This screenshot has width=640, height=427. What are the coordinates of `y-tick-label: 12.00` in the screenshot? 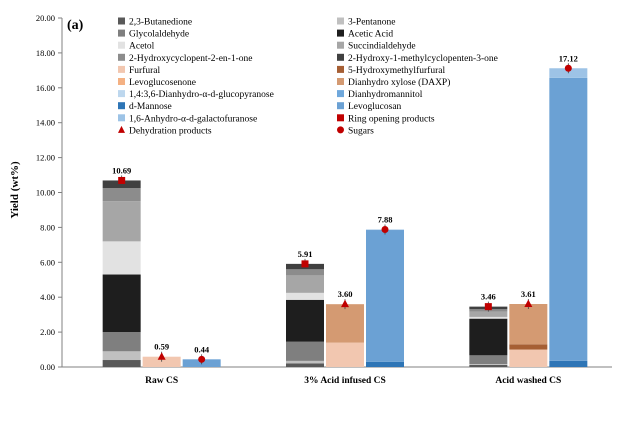 It's located at (45, 158).